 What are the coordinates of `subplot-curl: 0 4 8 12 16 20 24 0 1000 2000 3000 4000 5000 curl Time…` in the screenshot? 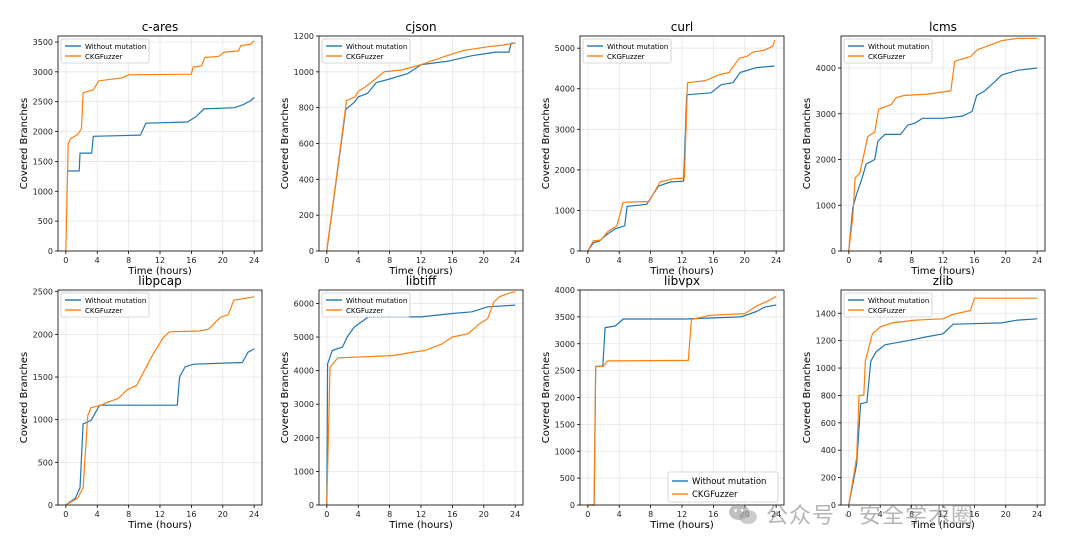 It's located at (663, 148).